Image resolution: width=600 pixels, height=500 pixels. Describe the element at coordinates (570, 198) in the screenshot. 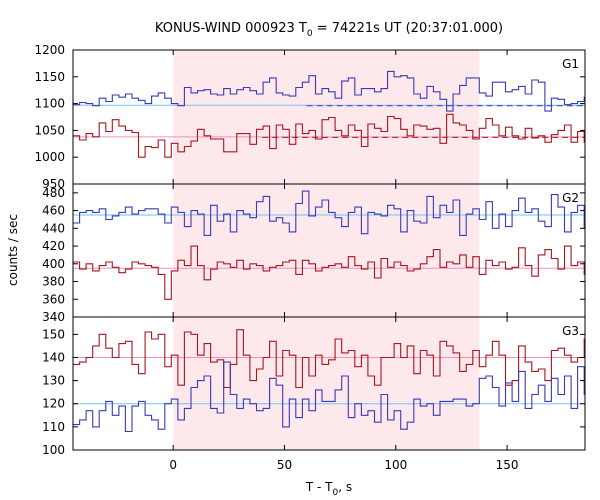

I see `g2-panel-label: G2` at that location.